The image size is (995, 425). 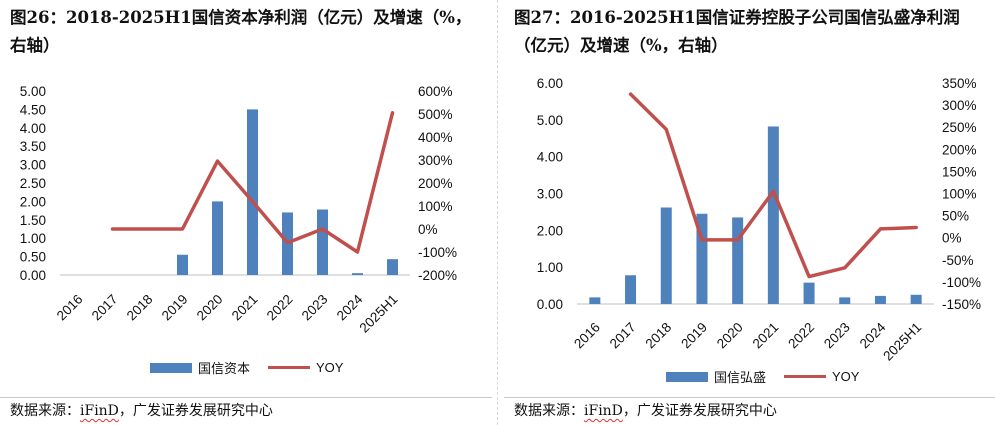 I want to click on x-tick-label: 2018, so click(x=140, y=308).